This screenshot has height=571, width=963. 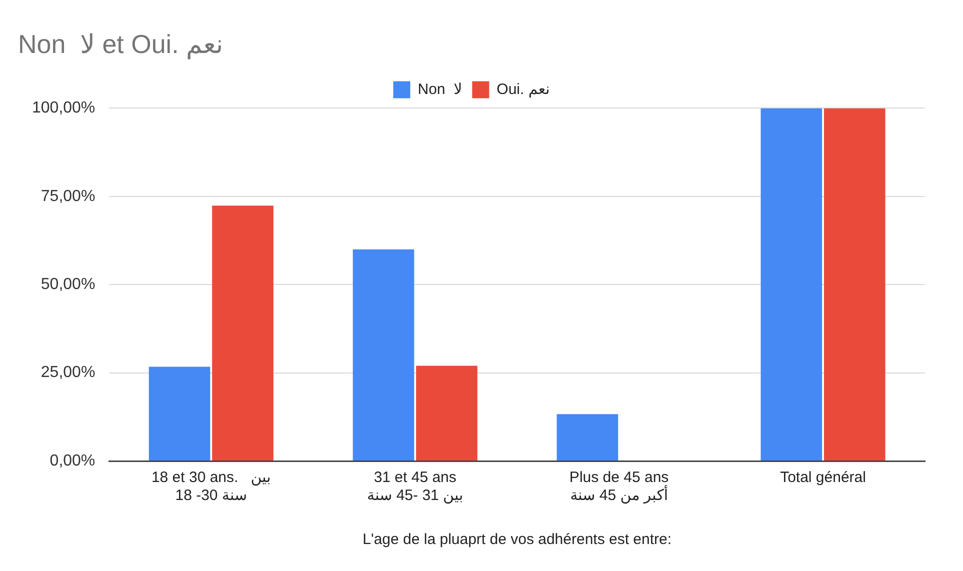 What do you see at coordinates (68, 196) in the screenshot?
I see `y-tick-label: 75,00%` at bounding box center [68, 196].